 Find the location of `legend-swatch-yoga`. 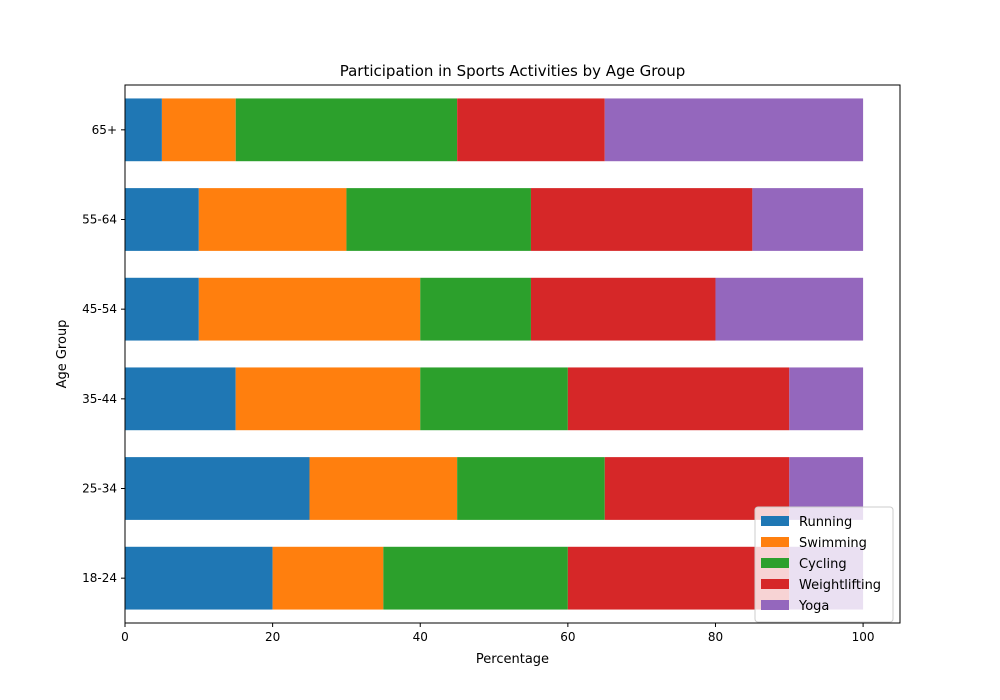

legend-swatch-yoga is located at coordinates (775, 605).